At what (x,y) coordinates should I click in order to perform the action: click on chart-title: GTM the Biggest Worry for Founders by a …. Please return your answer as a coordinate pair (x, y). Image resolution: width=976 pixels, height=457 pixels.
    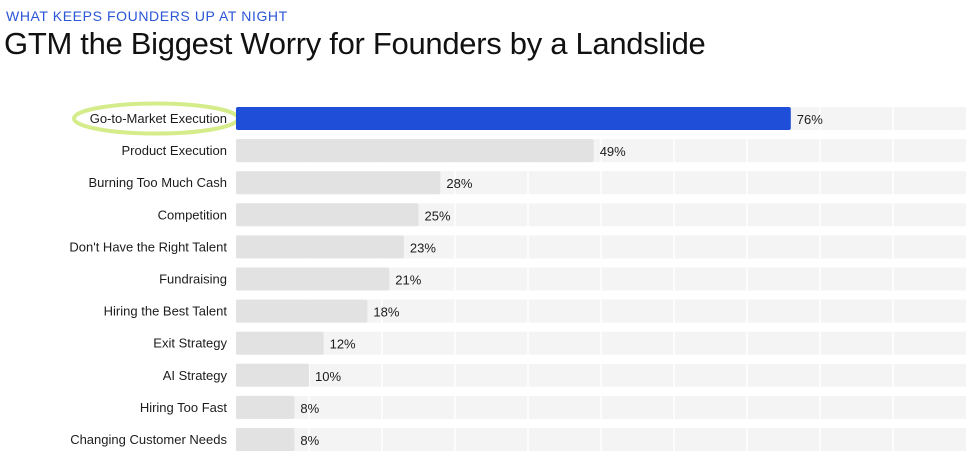
    Looking at the image, I should click on (355, 43).